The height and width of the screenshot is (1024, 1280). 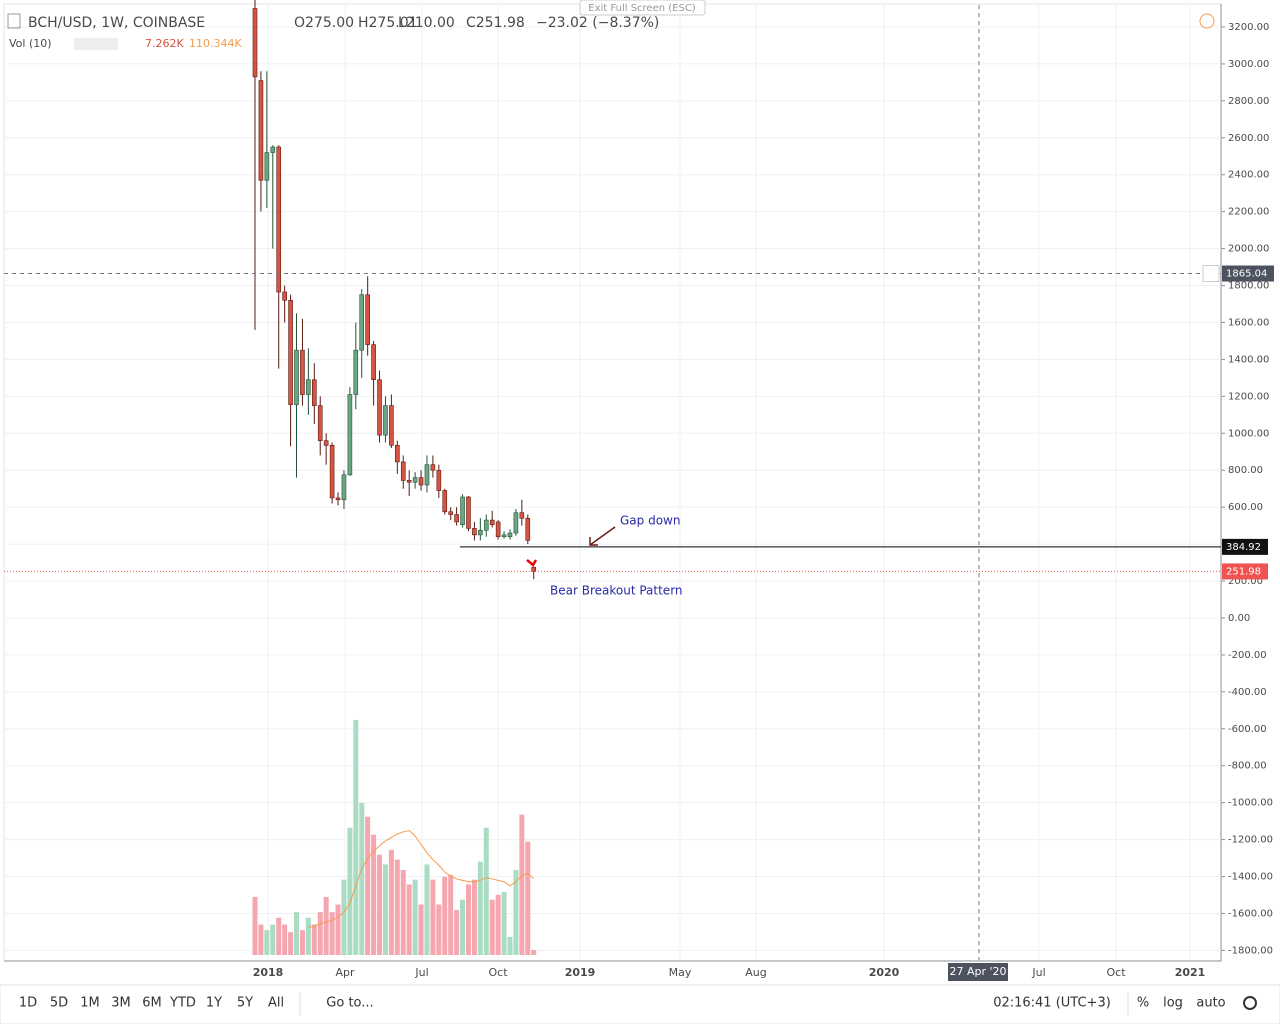 I want to click on y-tick-label: 200.00, so click(x=1245, y=581).